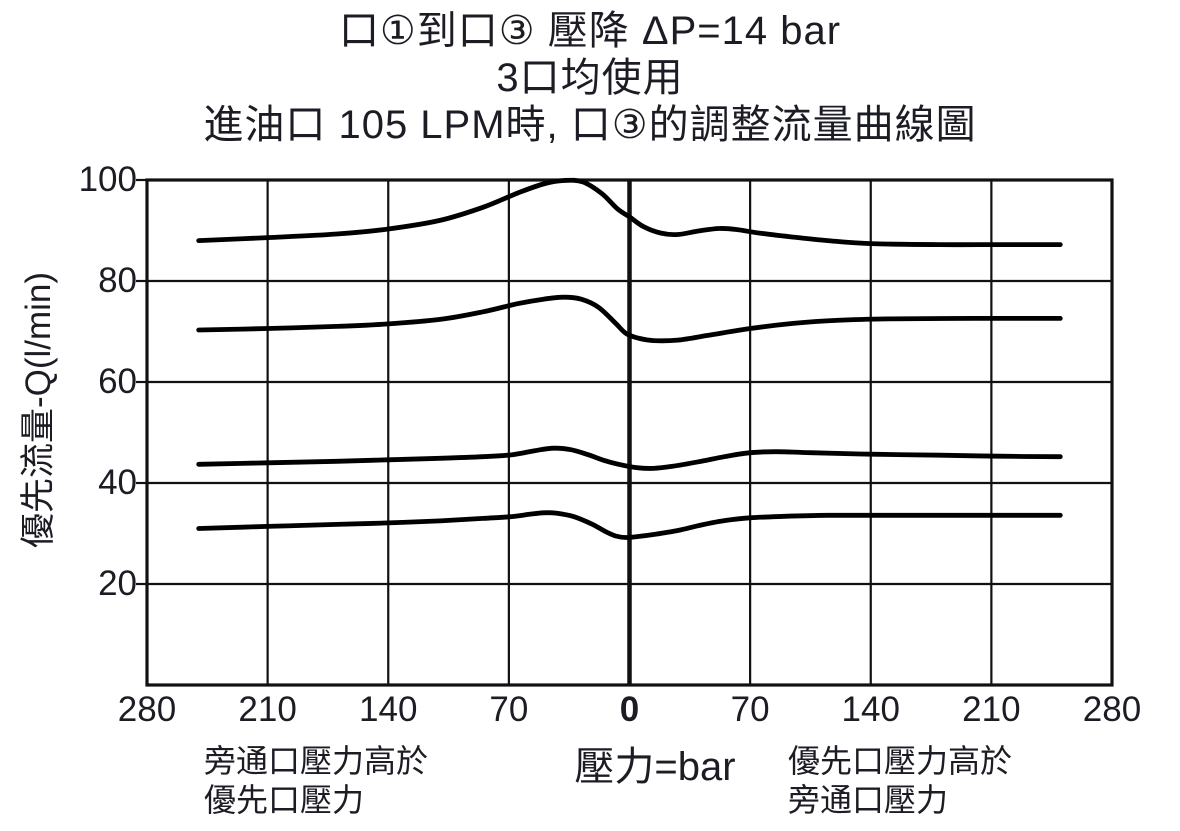  I want to click on y-tick-label-40: 40, so click(117, 482).